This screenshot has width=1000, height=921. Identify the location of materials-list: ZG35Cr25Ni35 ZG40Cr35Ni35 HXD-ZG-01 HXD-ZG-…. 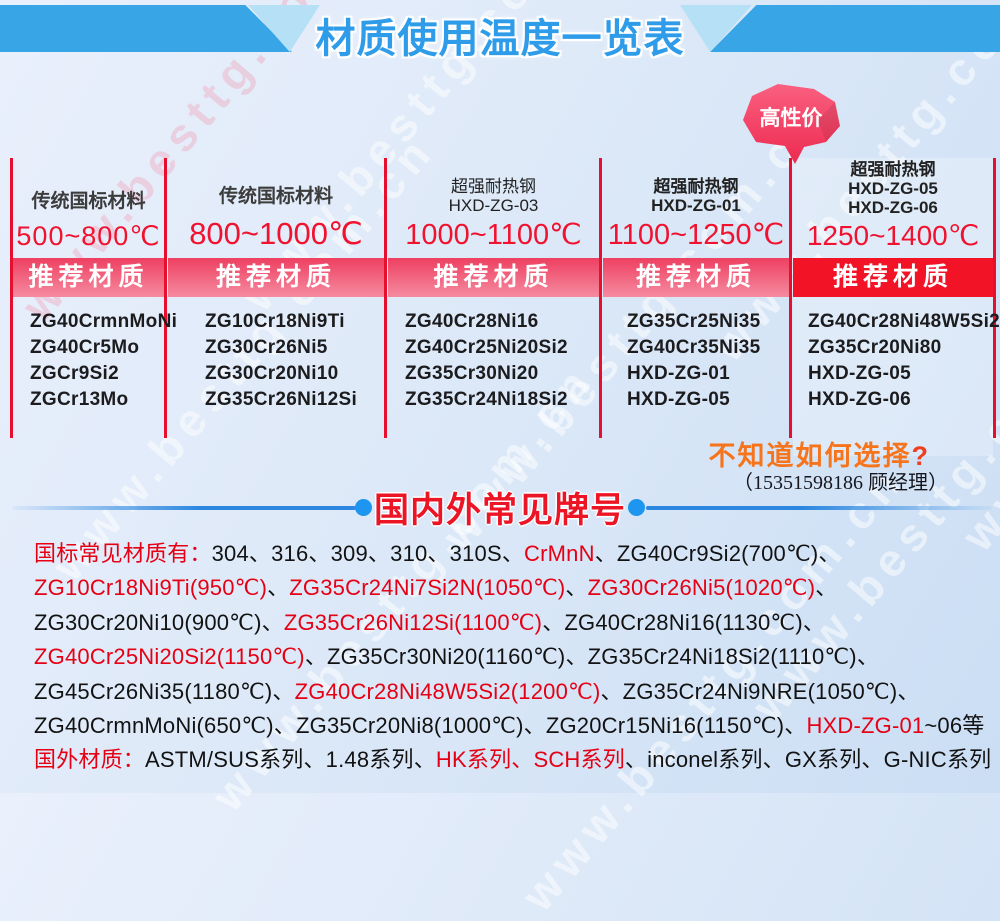
(696, 361).